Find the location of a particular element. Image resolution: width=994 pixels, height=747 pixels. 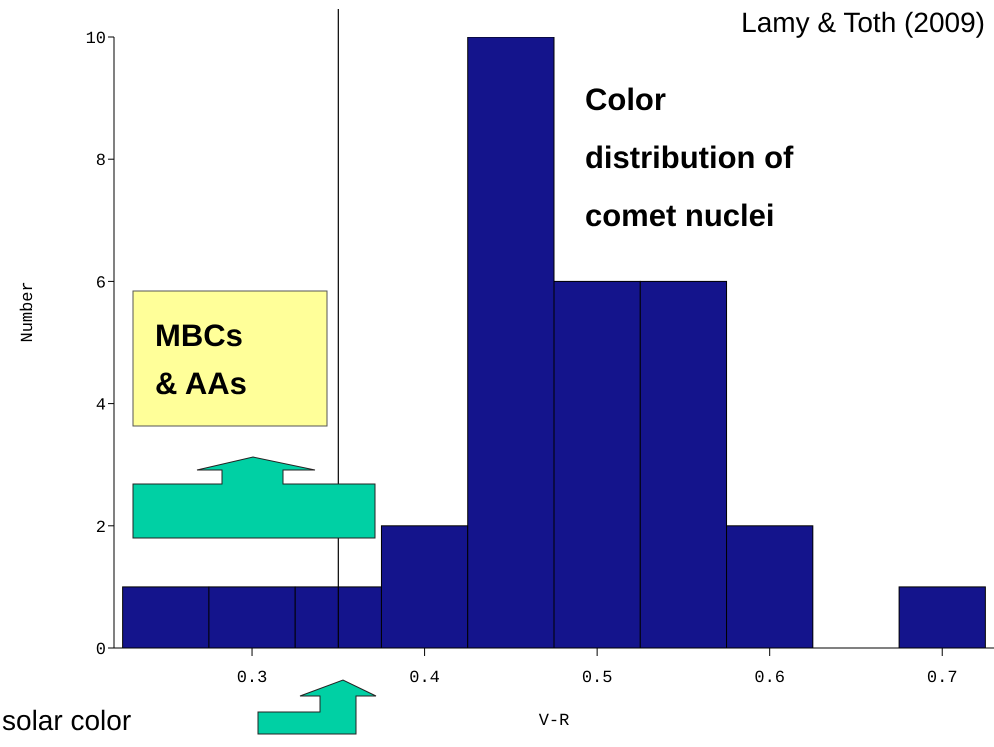

ref-line-label: solar color is located at coordinates (67, 720).